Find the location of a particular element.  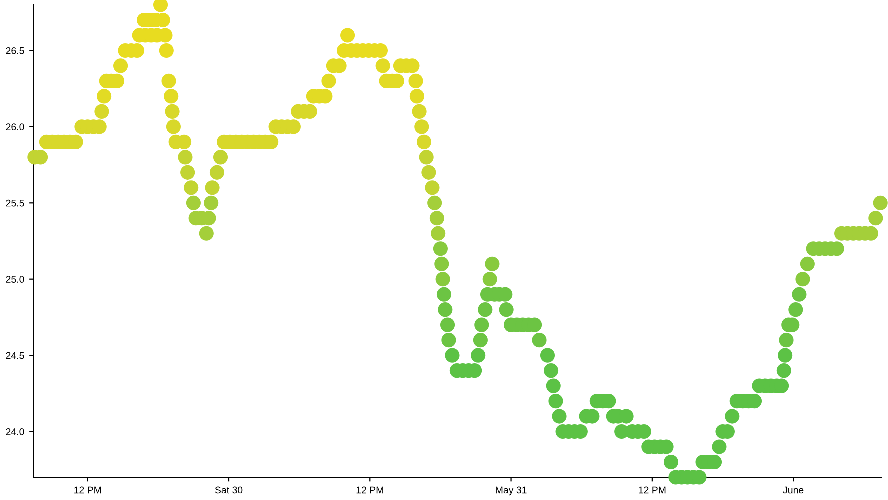

x-tick-label: June is located at coordinates (793, 490).